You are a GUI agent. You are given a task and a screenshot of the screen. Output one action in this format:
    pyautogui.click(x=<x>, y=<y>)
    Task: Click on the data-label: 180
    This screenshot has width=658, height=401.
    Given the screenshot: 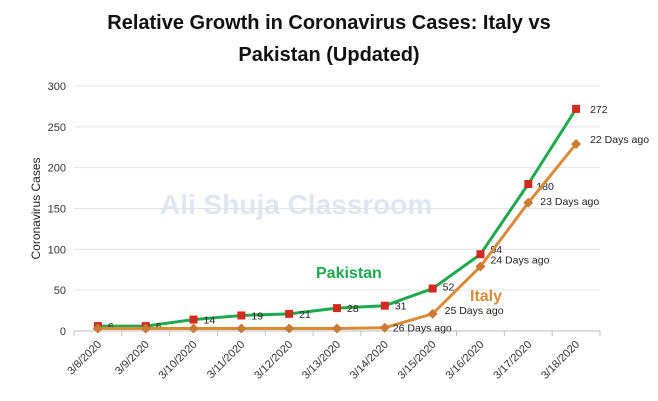 What is the action you would take?
    pyautogui.click(x=545, y=187)
    